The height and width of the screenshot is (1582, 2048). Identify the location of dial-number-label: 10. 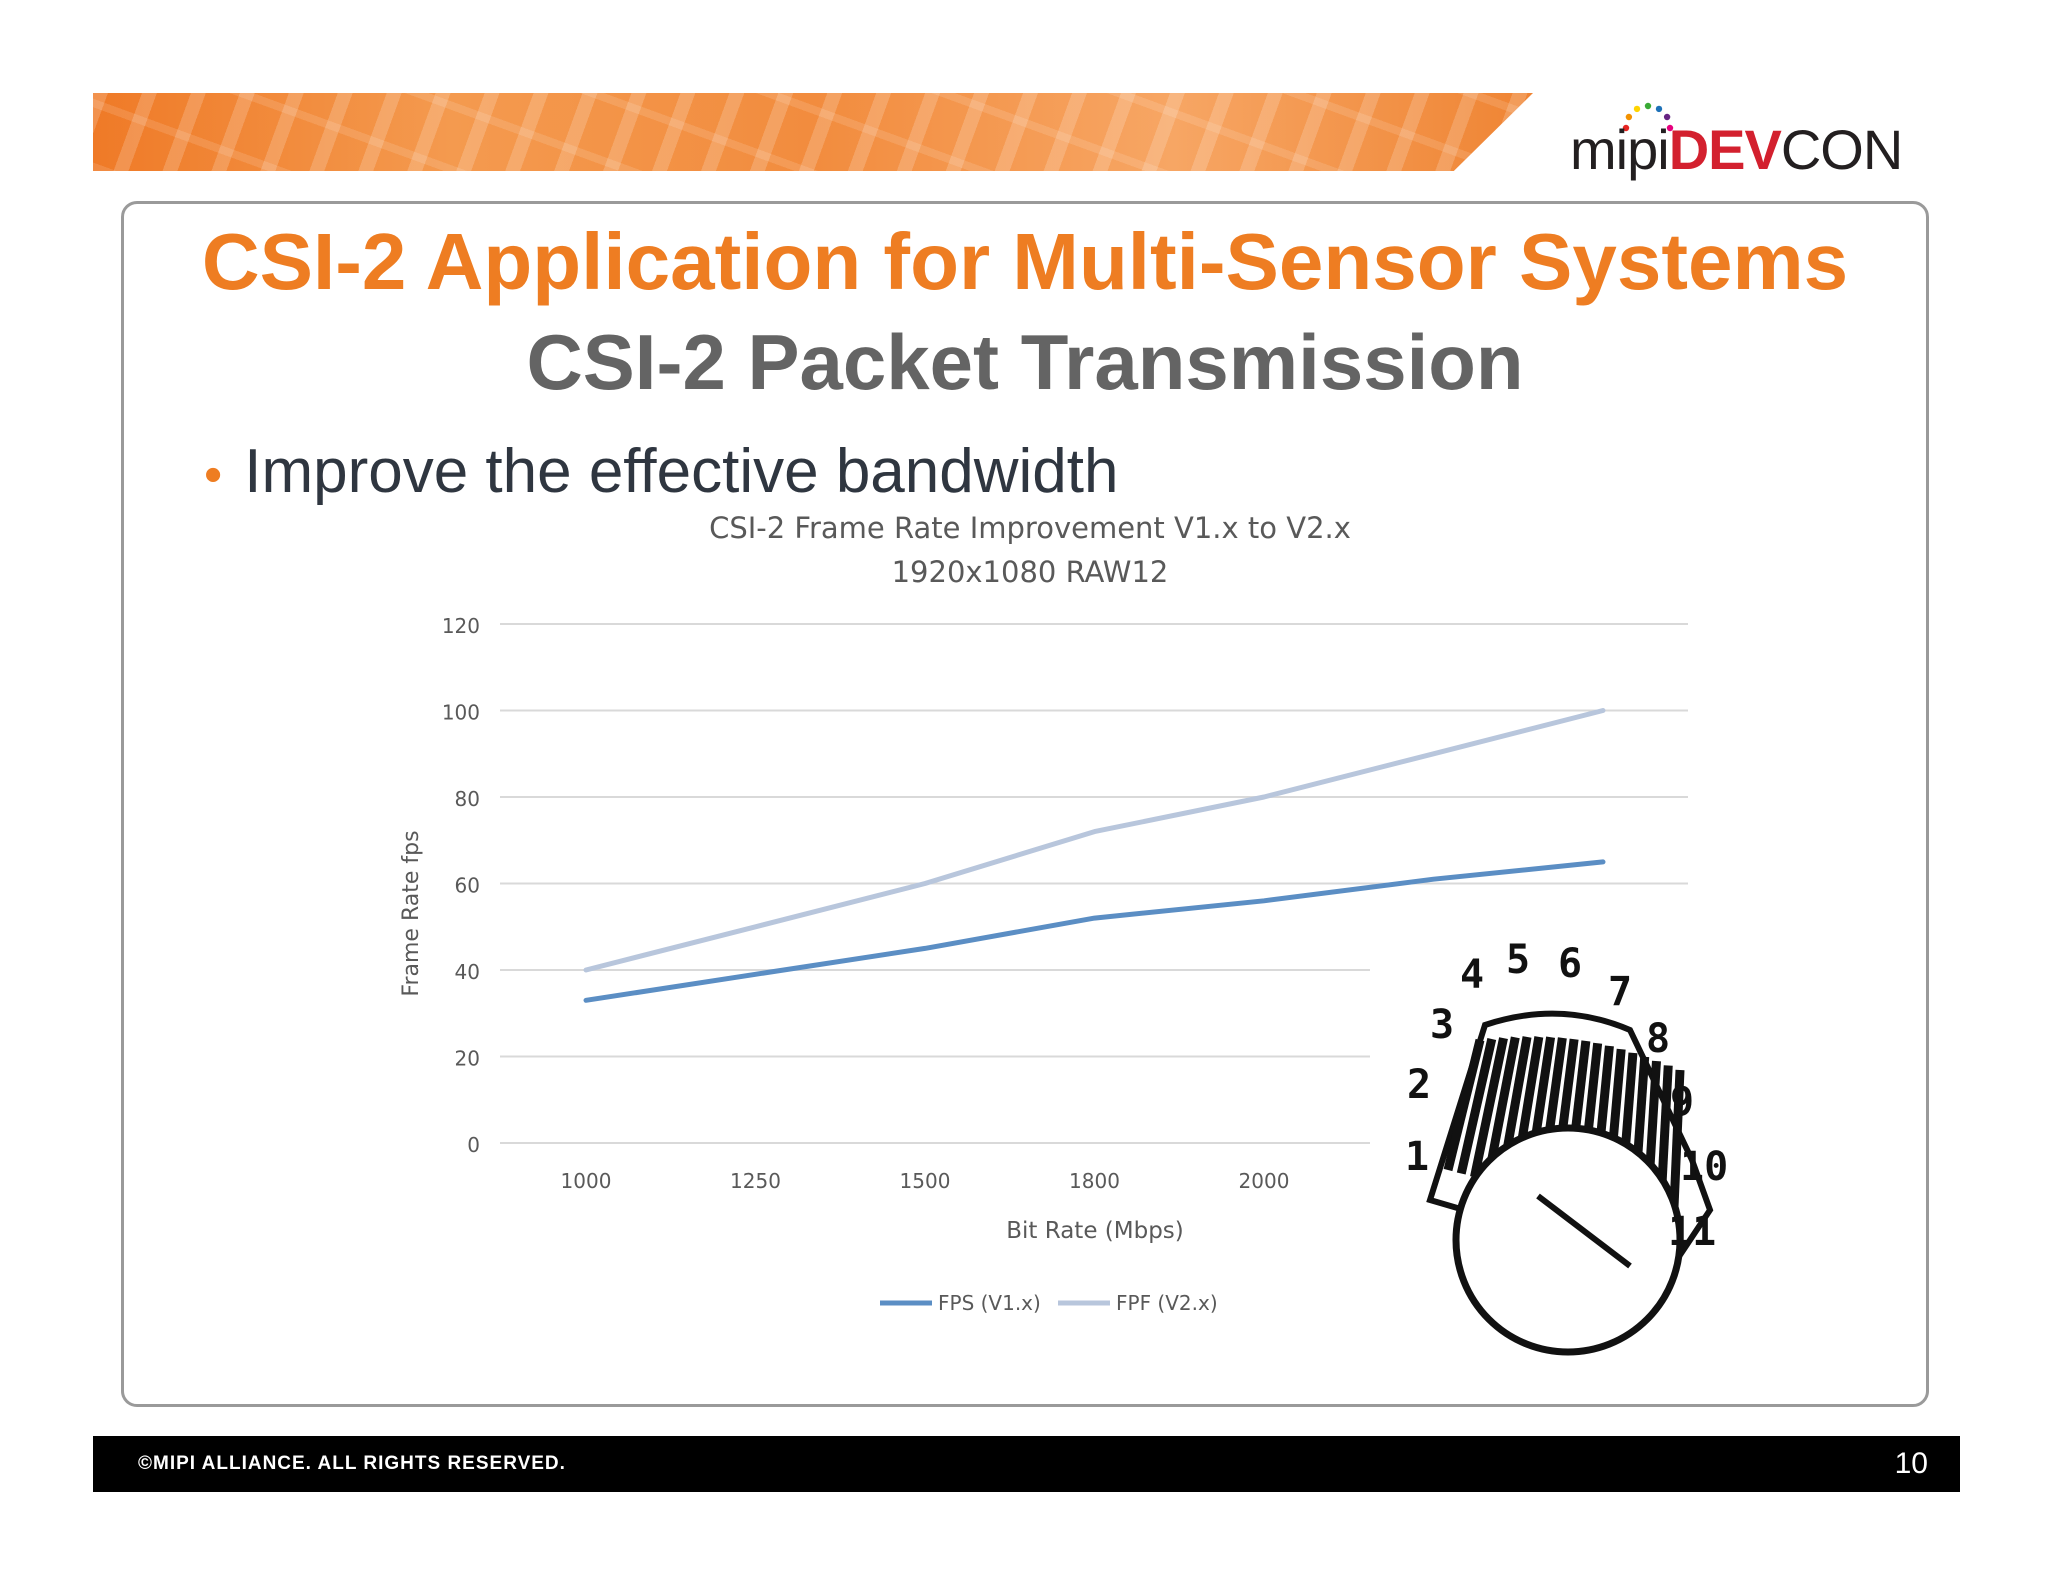
(1704, 1167).